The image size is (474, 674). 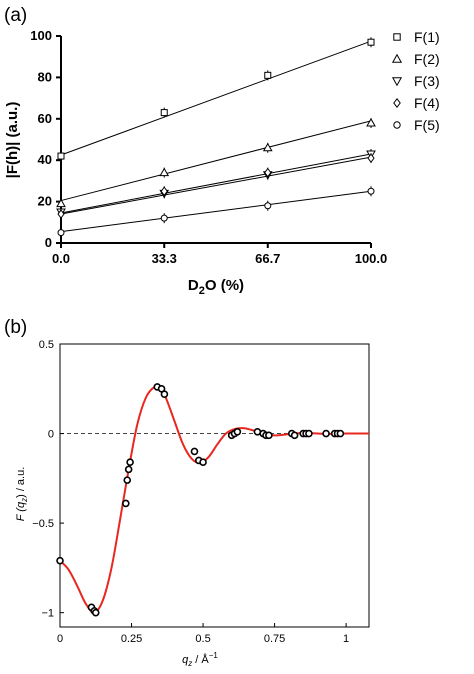 What do you see at coordinates (200, 659) in the screenshot?
I see `panel-b-xlabel: qz / Å−1` at bounding box center [200, 659].